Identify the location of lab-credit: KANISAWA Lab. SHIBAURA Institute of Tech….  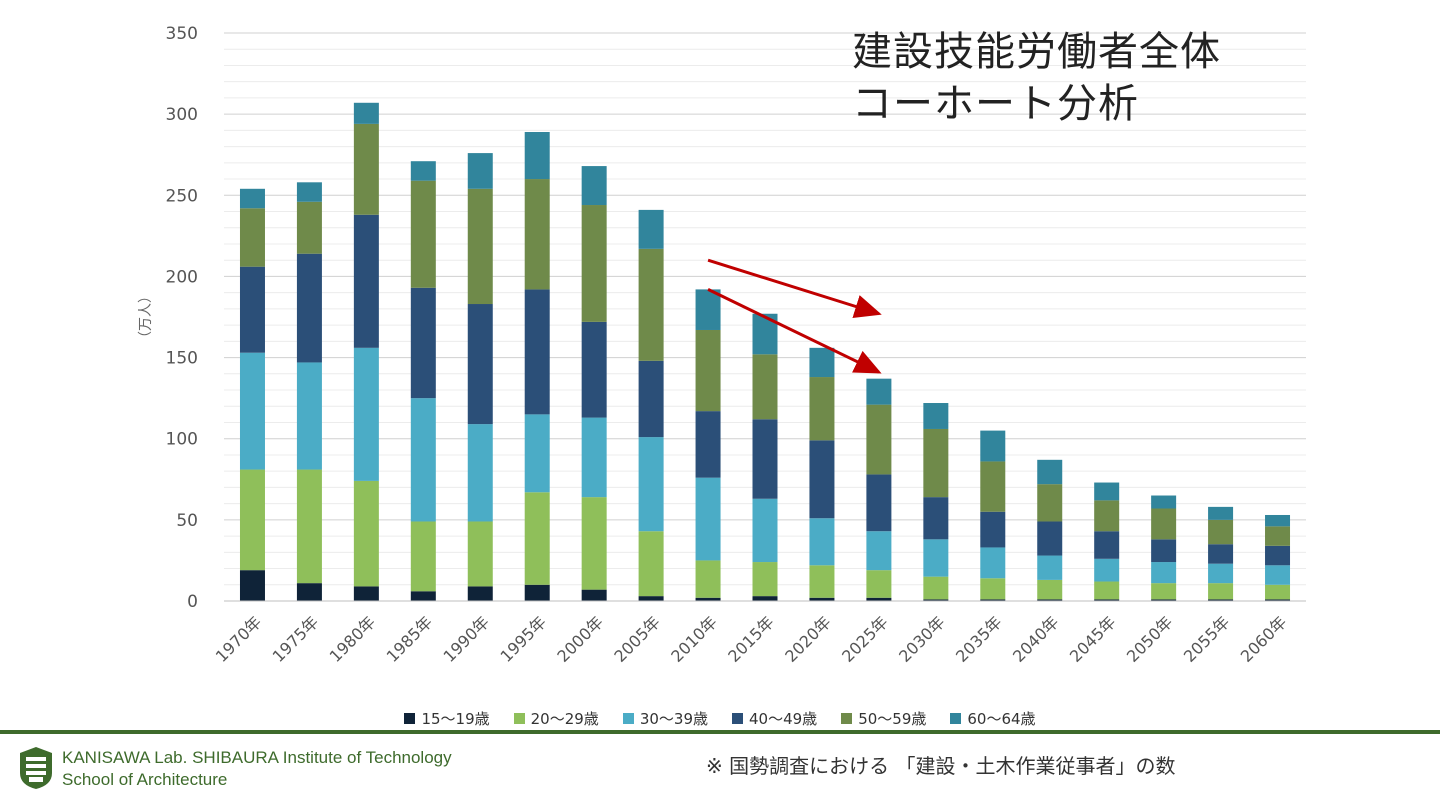
(257, 769).